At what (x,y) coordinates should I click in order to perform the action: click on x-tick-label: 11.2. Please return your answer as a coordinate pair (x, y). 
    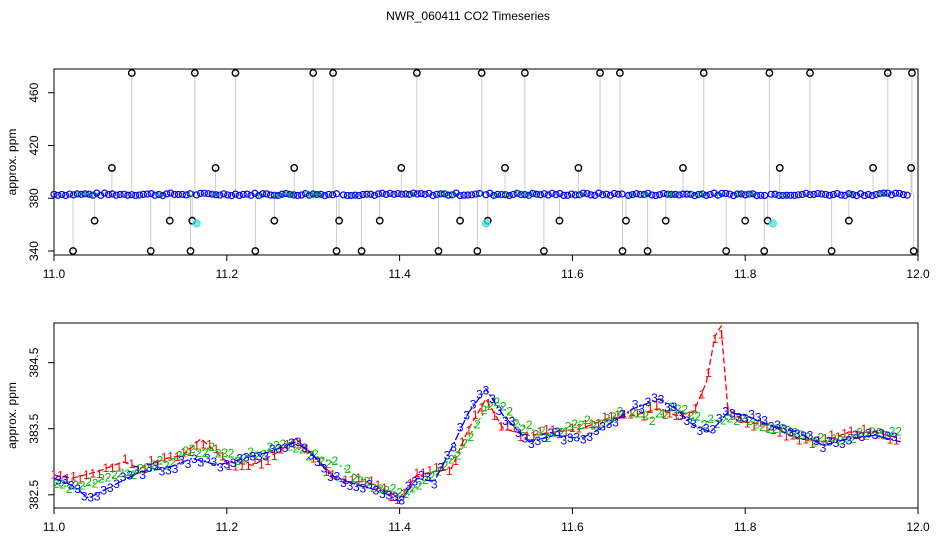
    Looking at the image, I should click on (227, 527).